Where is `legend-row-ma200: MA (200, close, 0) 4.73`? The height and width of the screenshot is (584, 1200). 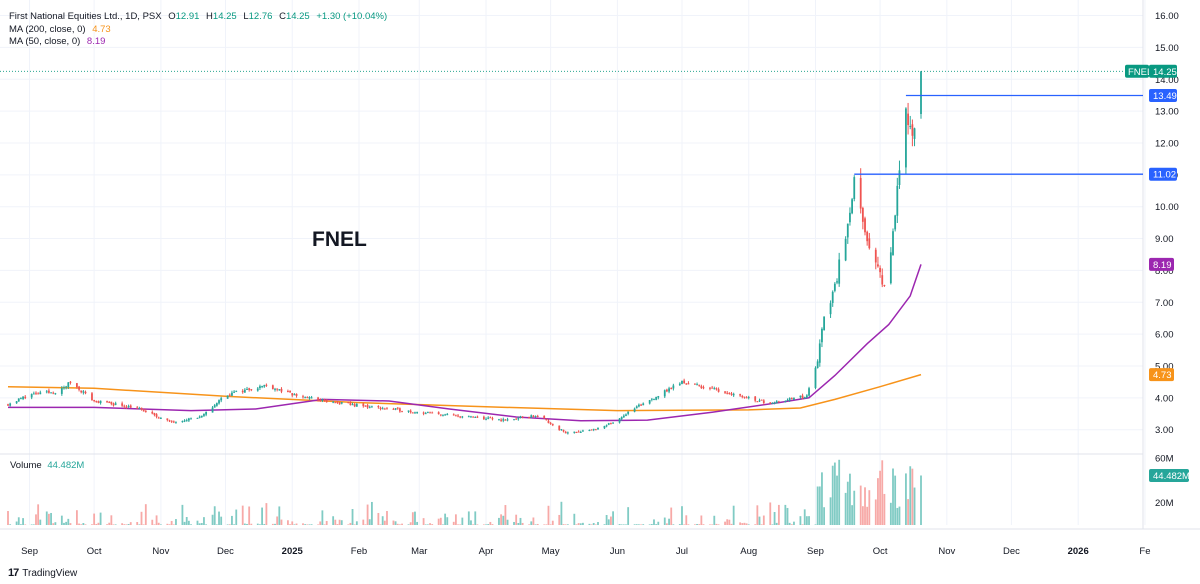
legend-row-ma200: MA (200, close, 0) 4.73 is located at coordinates (198, 30).